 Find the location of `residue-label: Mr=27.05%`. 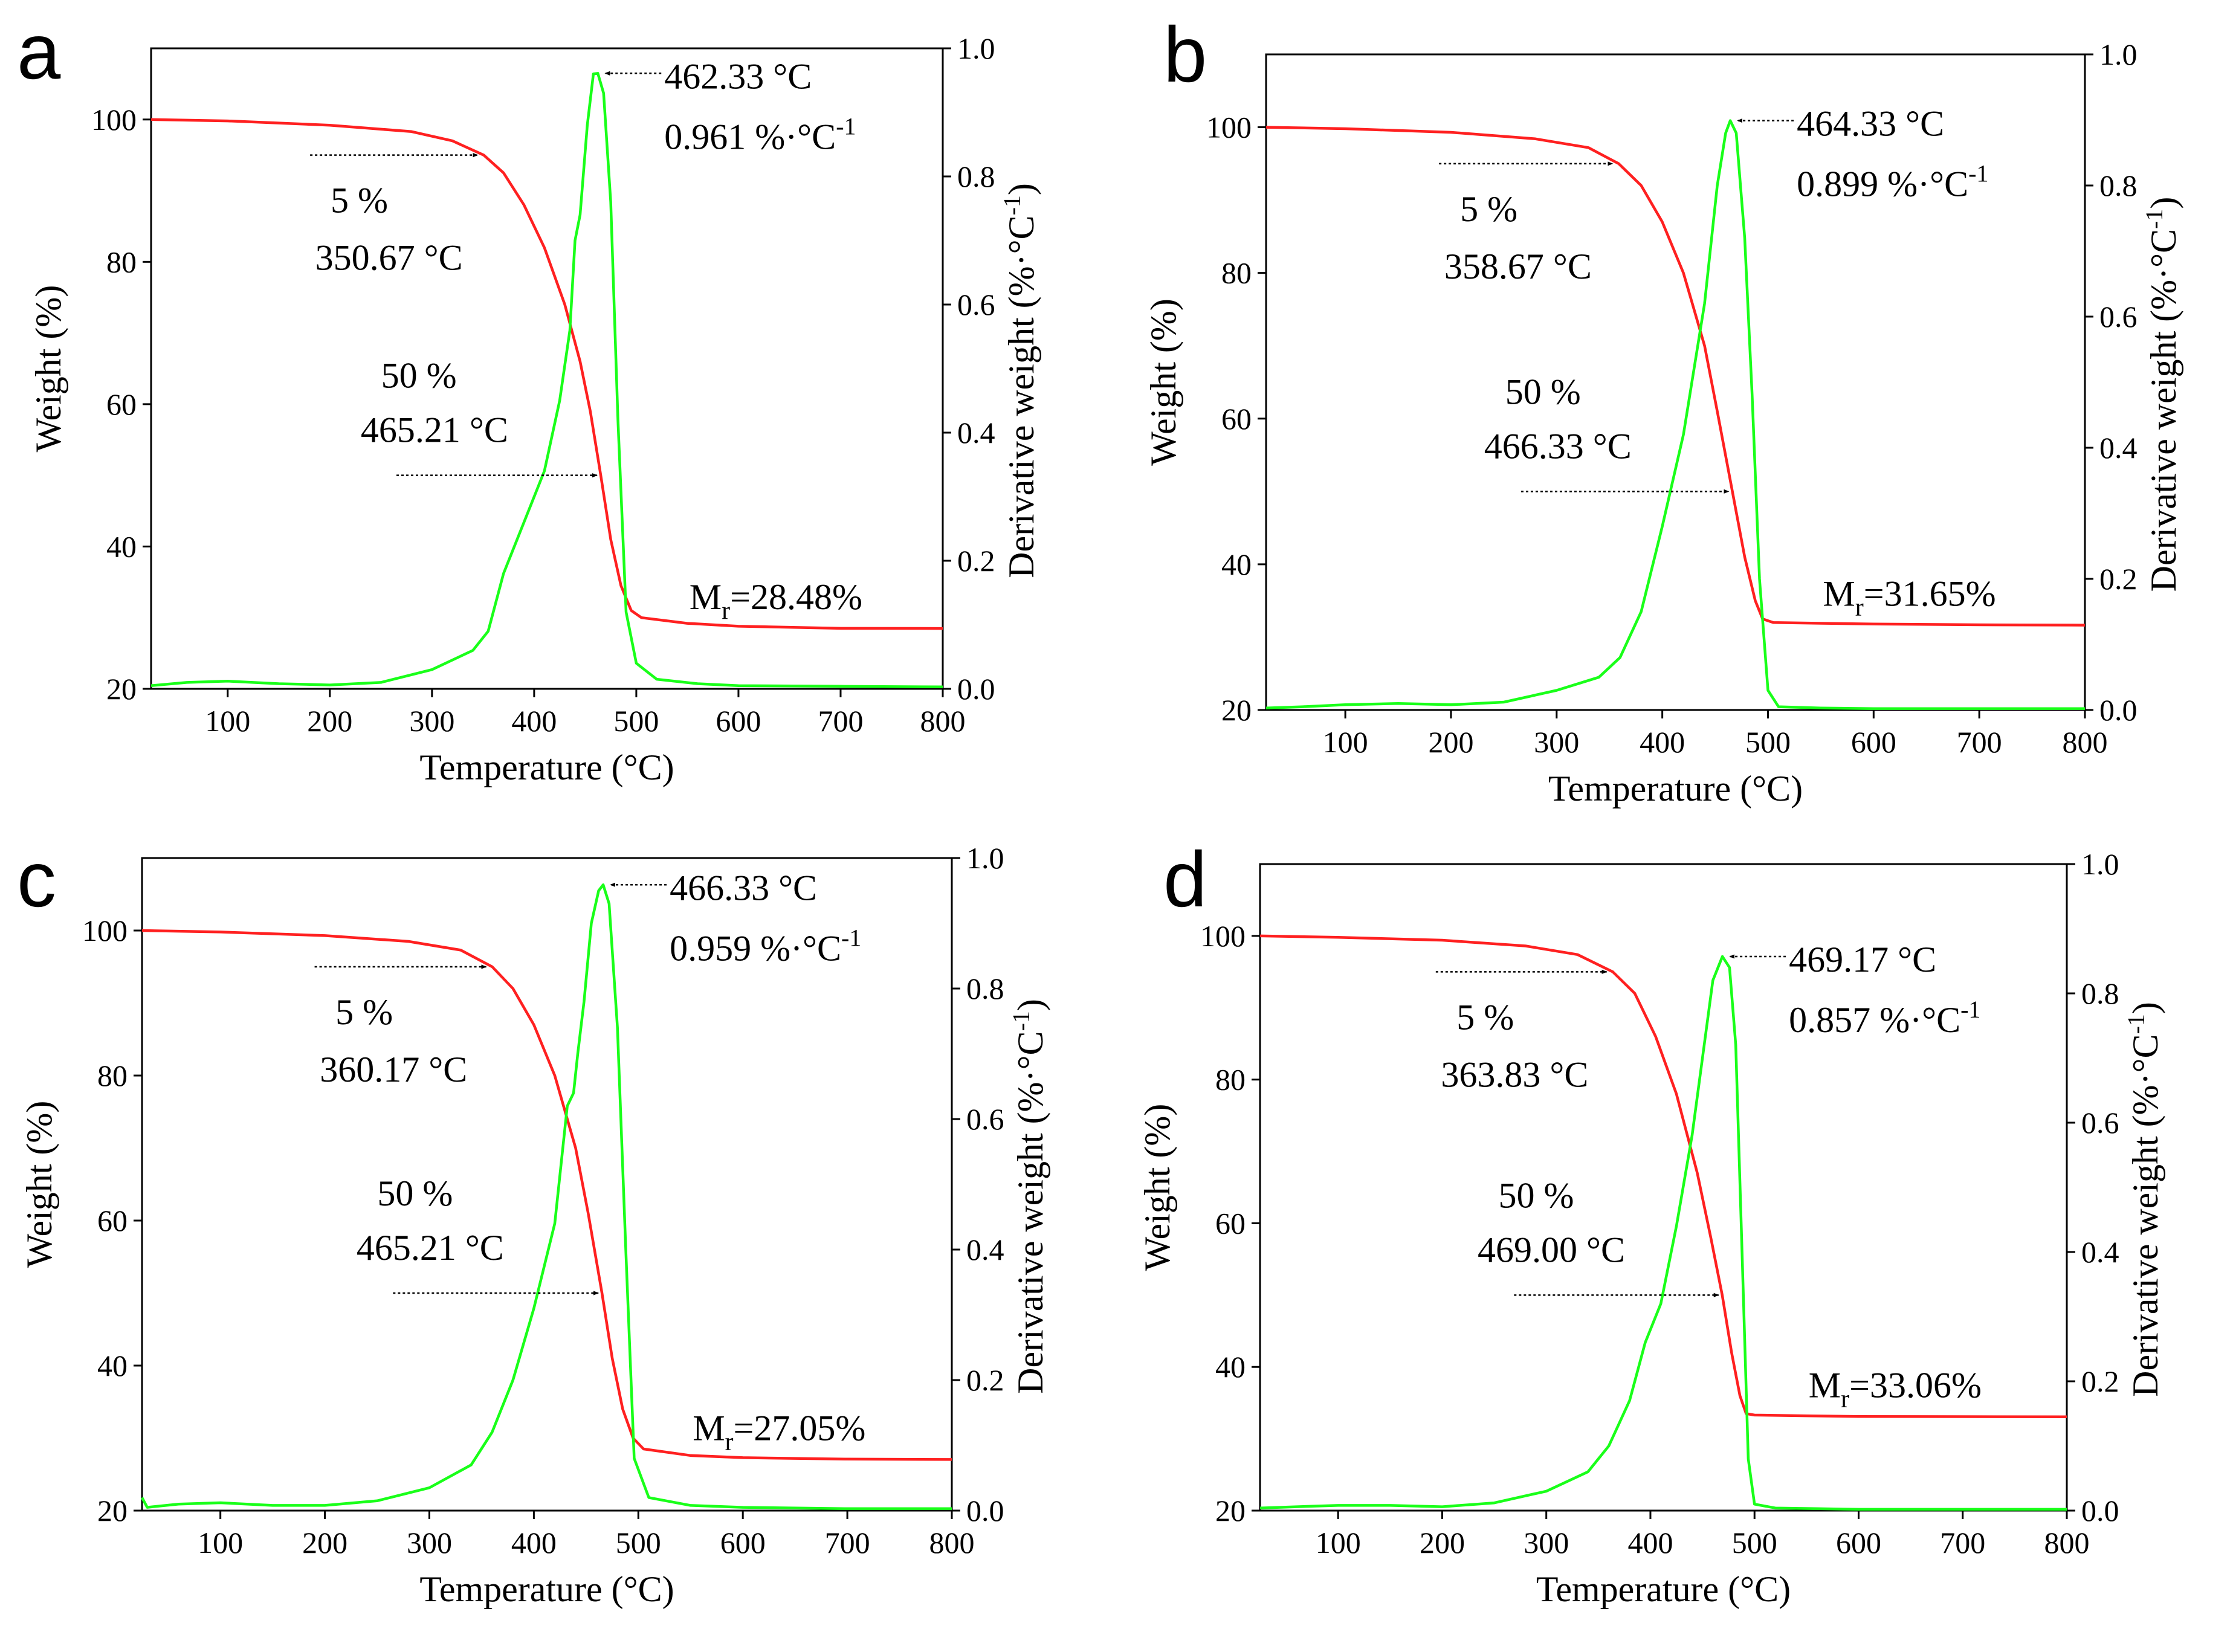

residue-label: Mr=27.05% is located at coordinates (779, 1432).